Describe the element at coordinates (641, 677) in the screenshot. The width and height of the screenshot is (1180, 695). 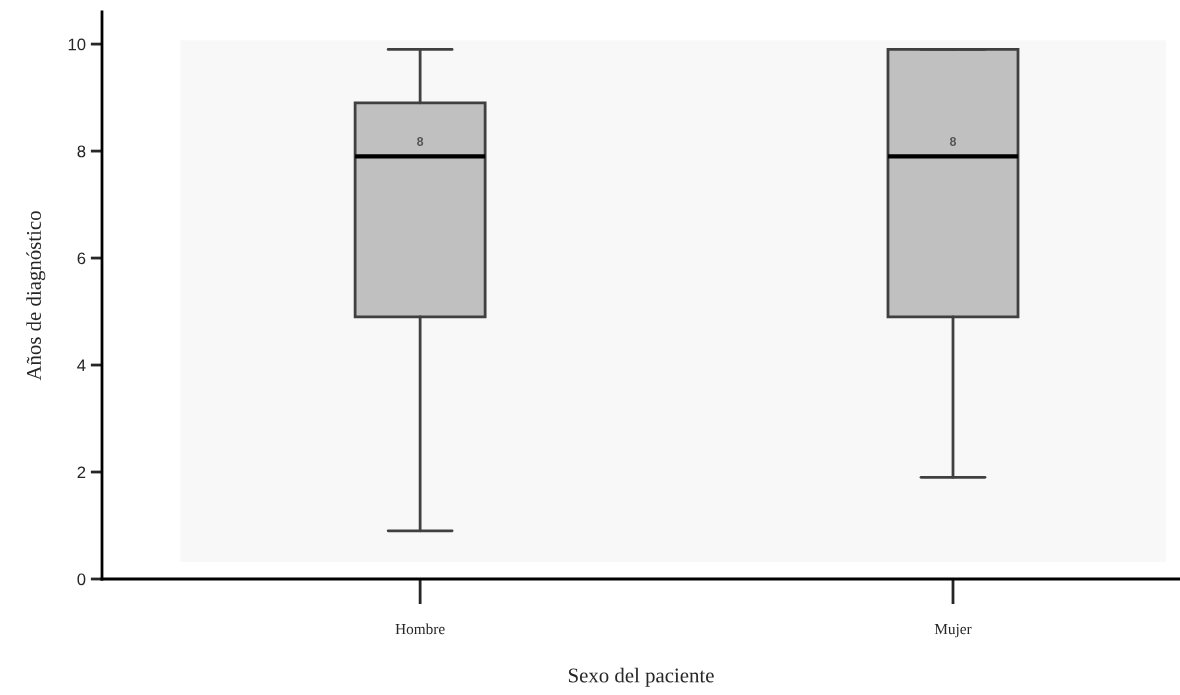
I see `x-axis-title: Sexo del paciente` at that location.